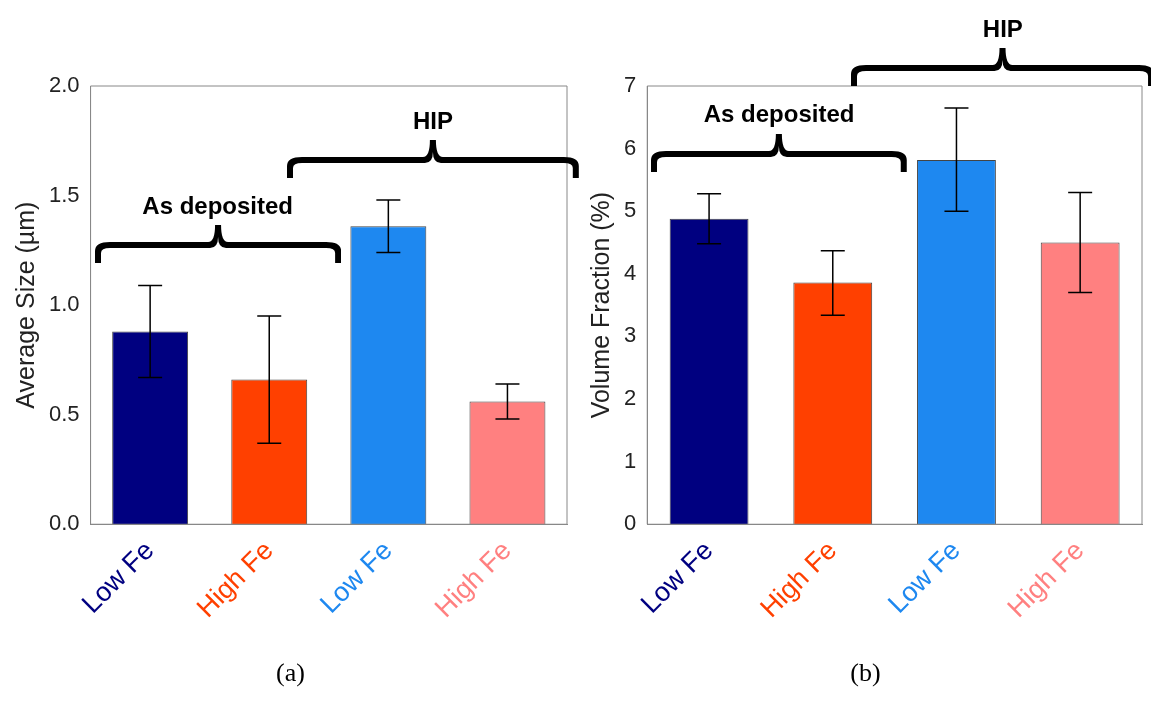 The image size is (1151, 705). I want to click on y-tick-label: 0, so click(630, 523).